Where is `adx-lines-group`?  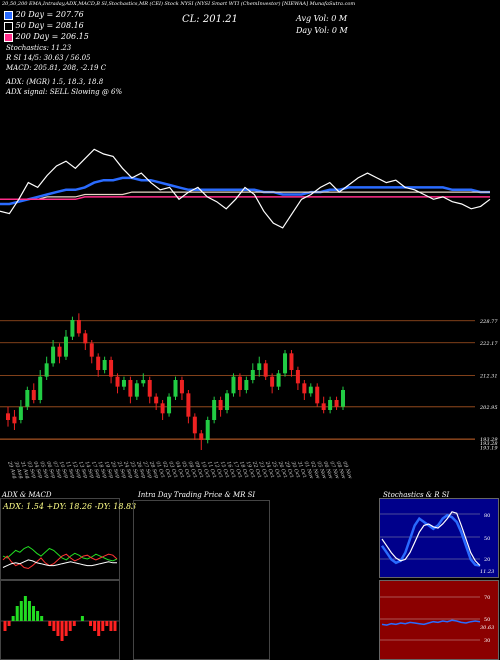 adx-lines-group is located at coordinates (60, 558).